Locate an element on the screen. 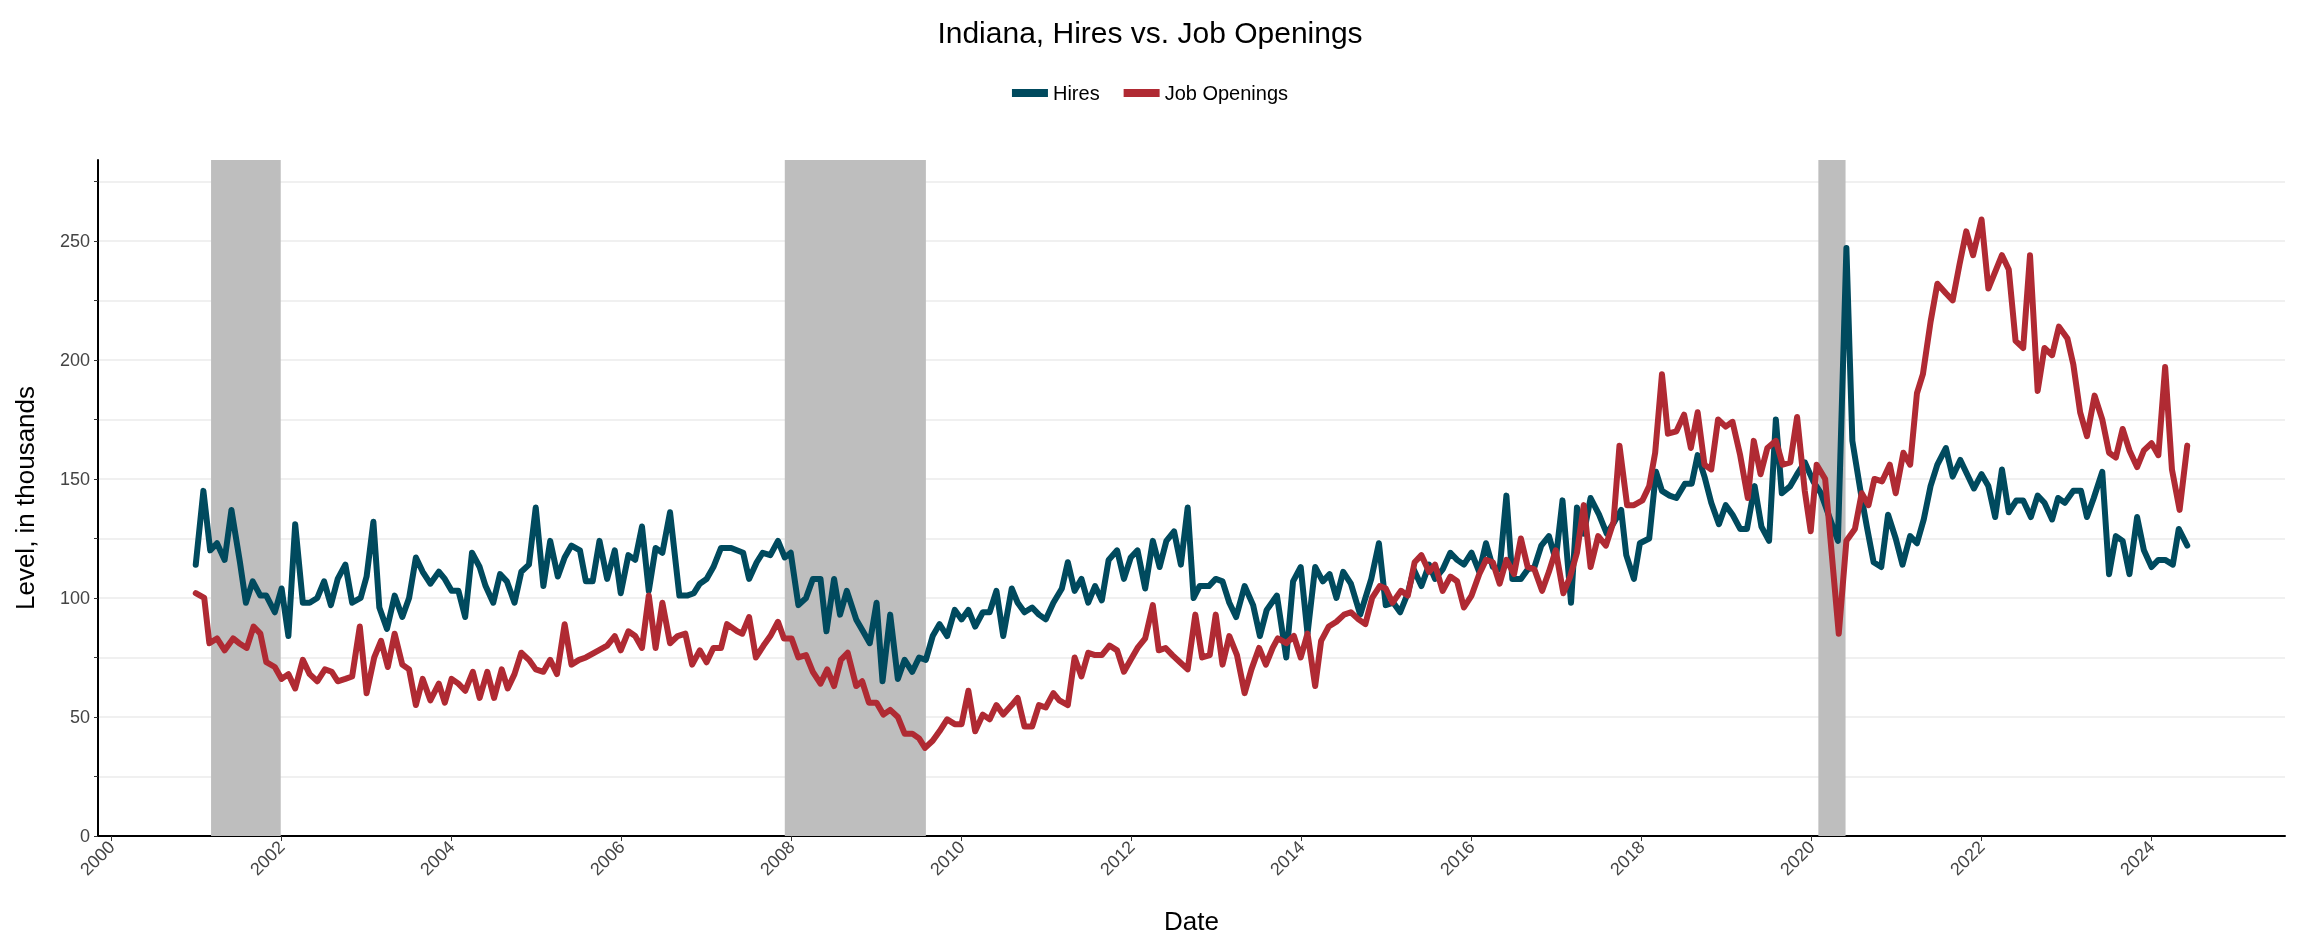 This screenshot has width=2300, height=939. chart-title: Indiana, Hires vs. Job Openings is located at coordinates (1150, 32).